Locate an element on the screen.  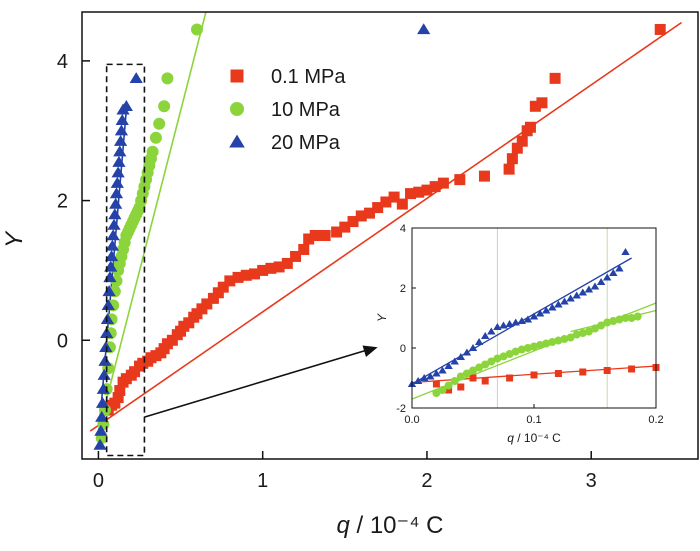
x-tick-label: 1 is located at coordinates (262, 481).